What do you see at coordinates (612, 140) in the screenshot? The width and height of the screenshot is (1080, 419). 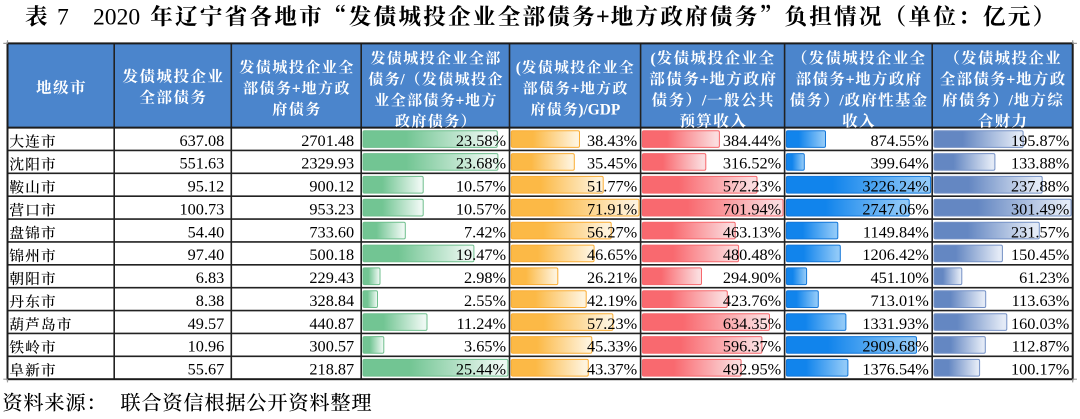 I see `svg-text: 38.43%` at bounding box center [612, 140].